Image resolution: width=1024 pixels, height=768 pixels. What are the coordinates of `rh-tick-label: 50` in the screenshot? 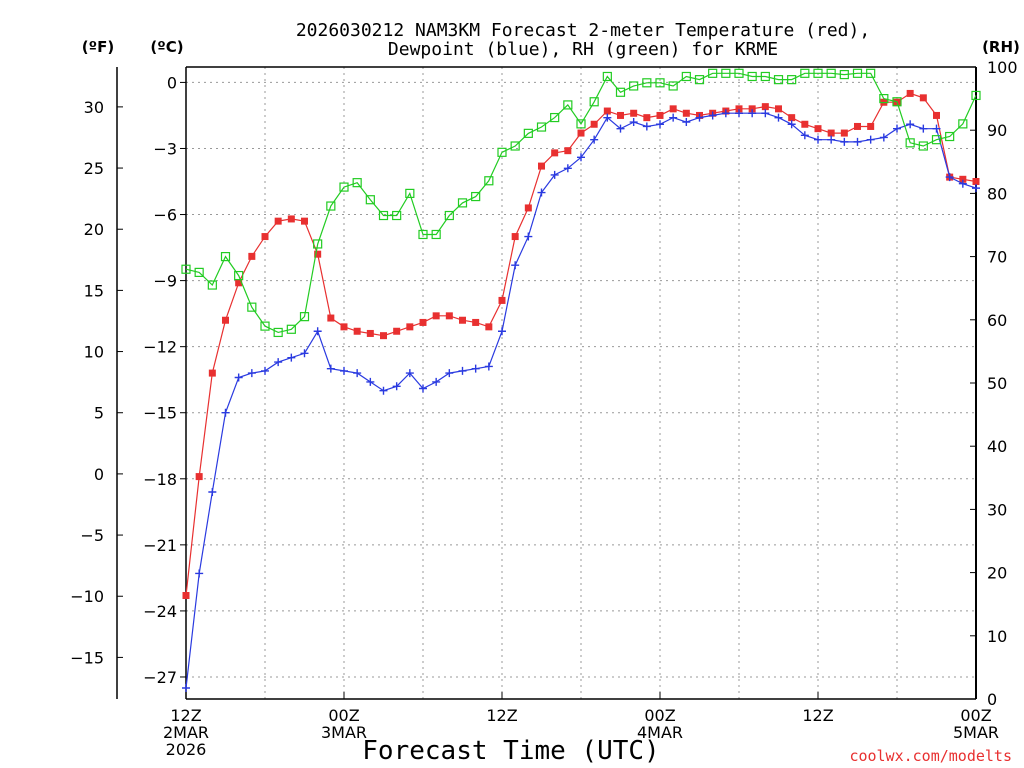 It's located at (997, 383).